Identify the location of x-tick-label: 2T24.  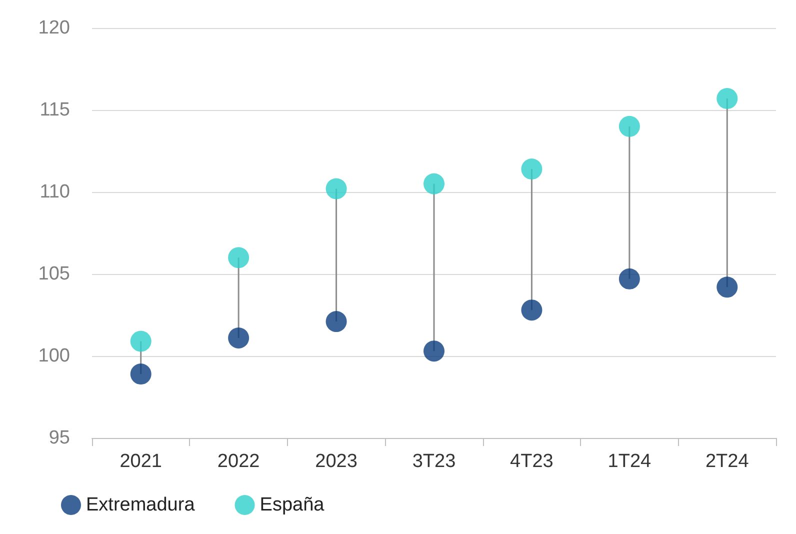
(727, 461).